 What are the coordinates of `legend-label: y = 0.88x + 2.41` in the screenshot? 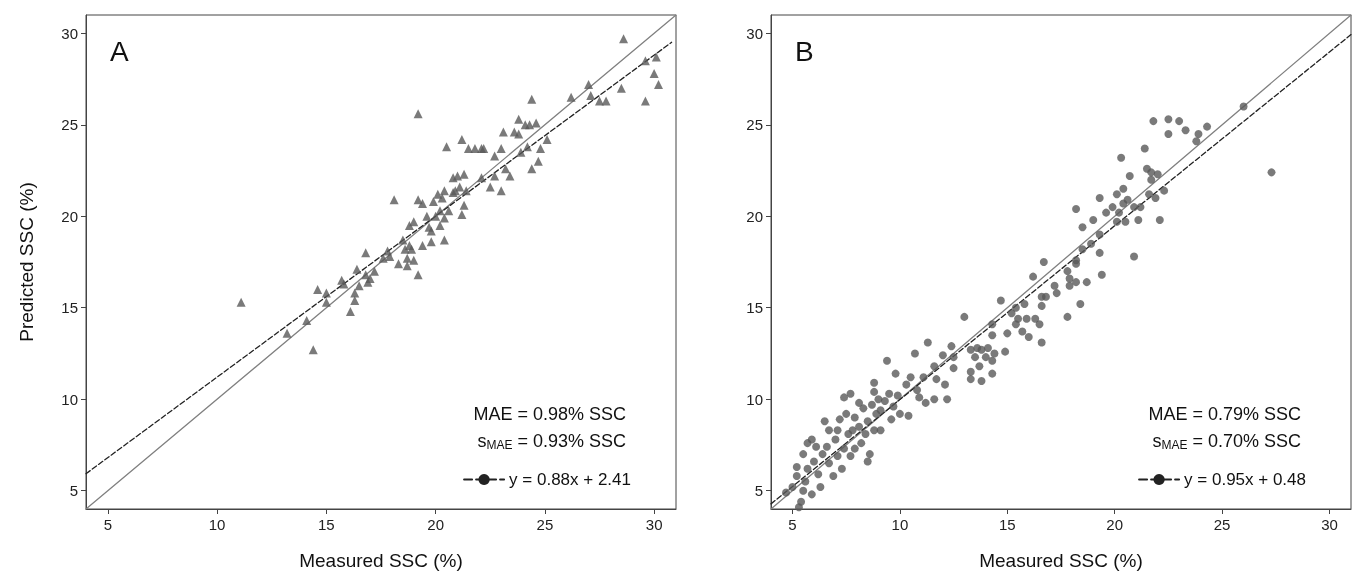 It's located at (570, 479).